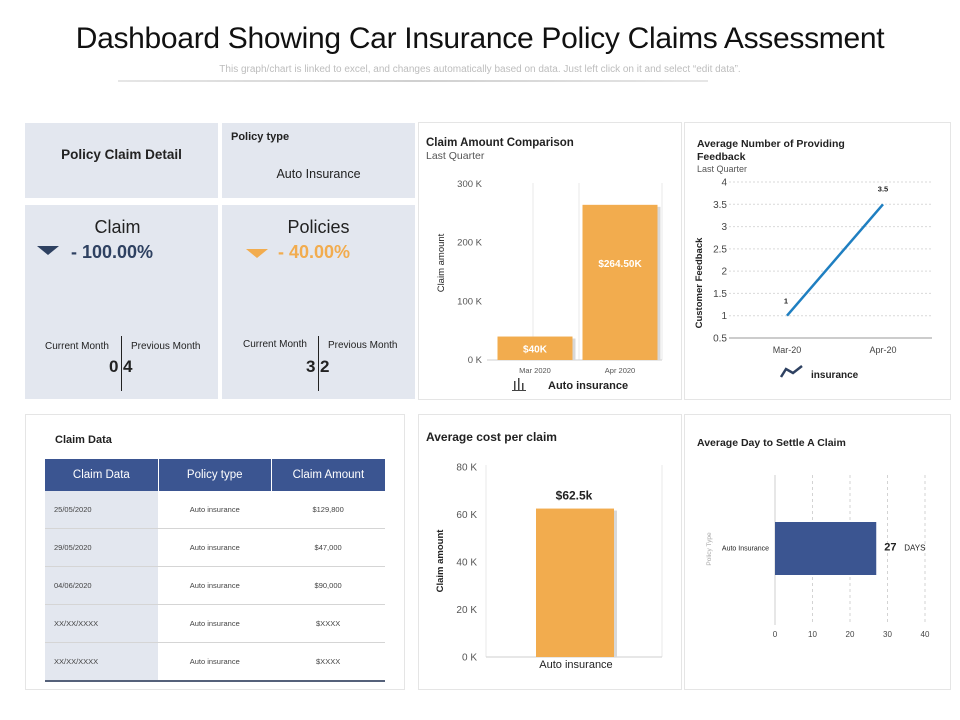  What do you see at coordinates (318, 227) in the screenshot?
I see `policies-kpi-title: Policies` at bounding box center [318, 227].